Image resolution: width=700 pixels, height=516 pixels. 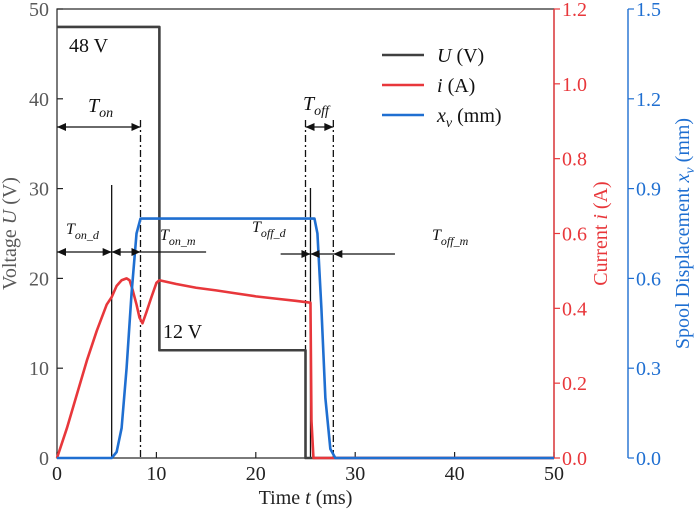 What do you see at coordinates (574, 85) in the screenshot?
I see `y-right1-tick-label: 1.0` at bounding box center [574, 85].